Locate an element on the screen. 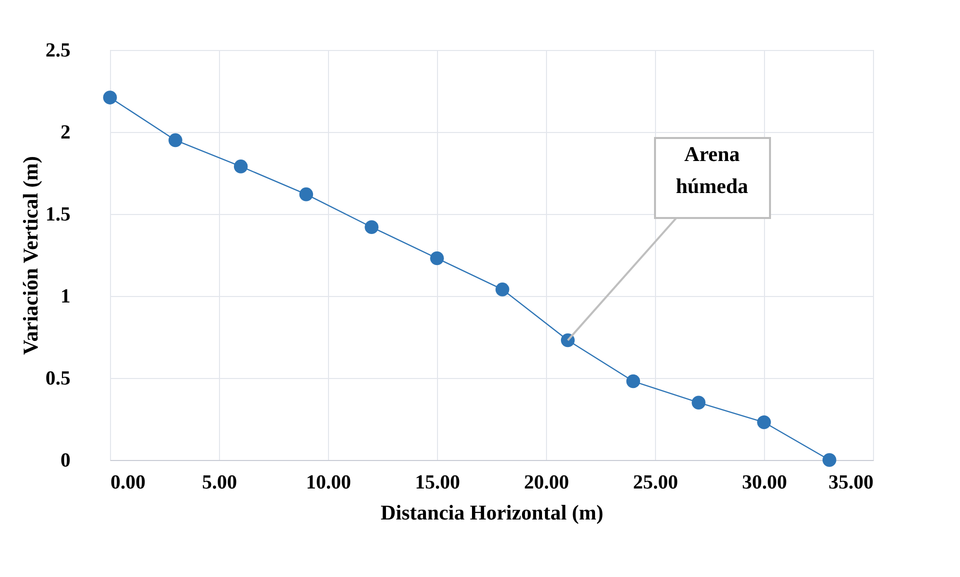  y-tick-label: 1 is located at coordinates (65, 297).